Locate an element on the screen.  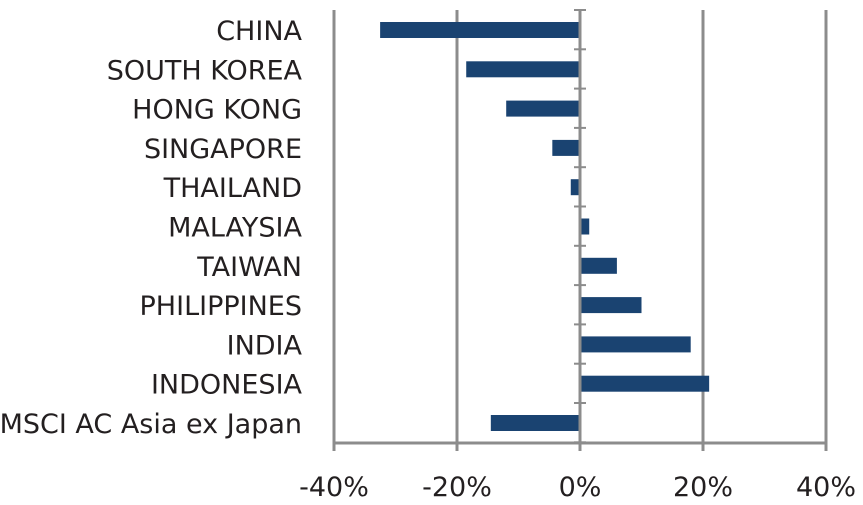
category-label-4: THAILAND is located at coordinates (232, 188).